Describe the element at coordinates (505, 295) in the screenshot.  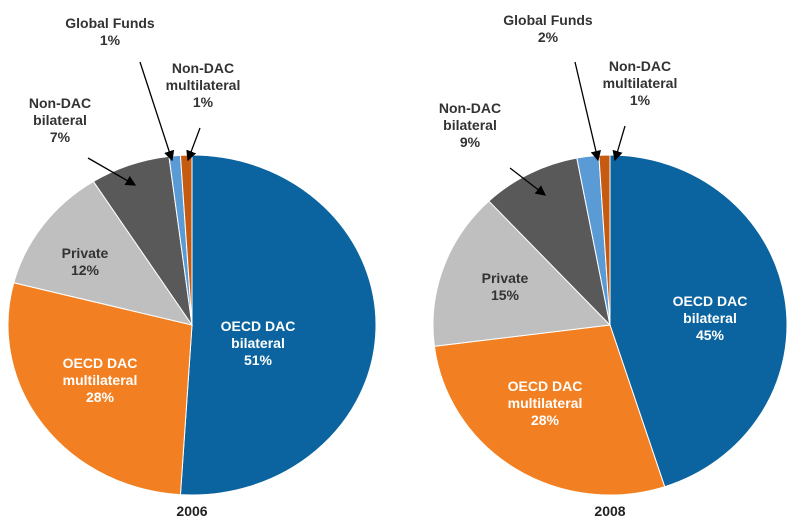
I see `slice-value-label: 15%` at that location.